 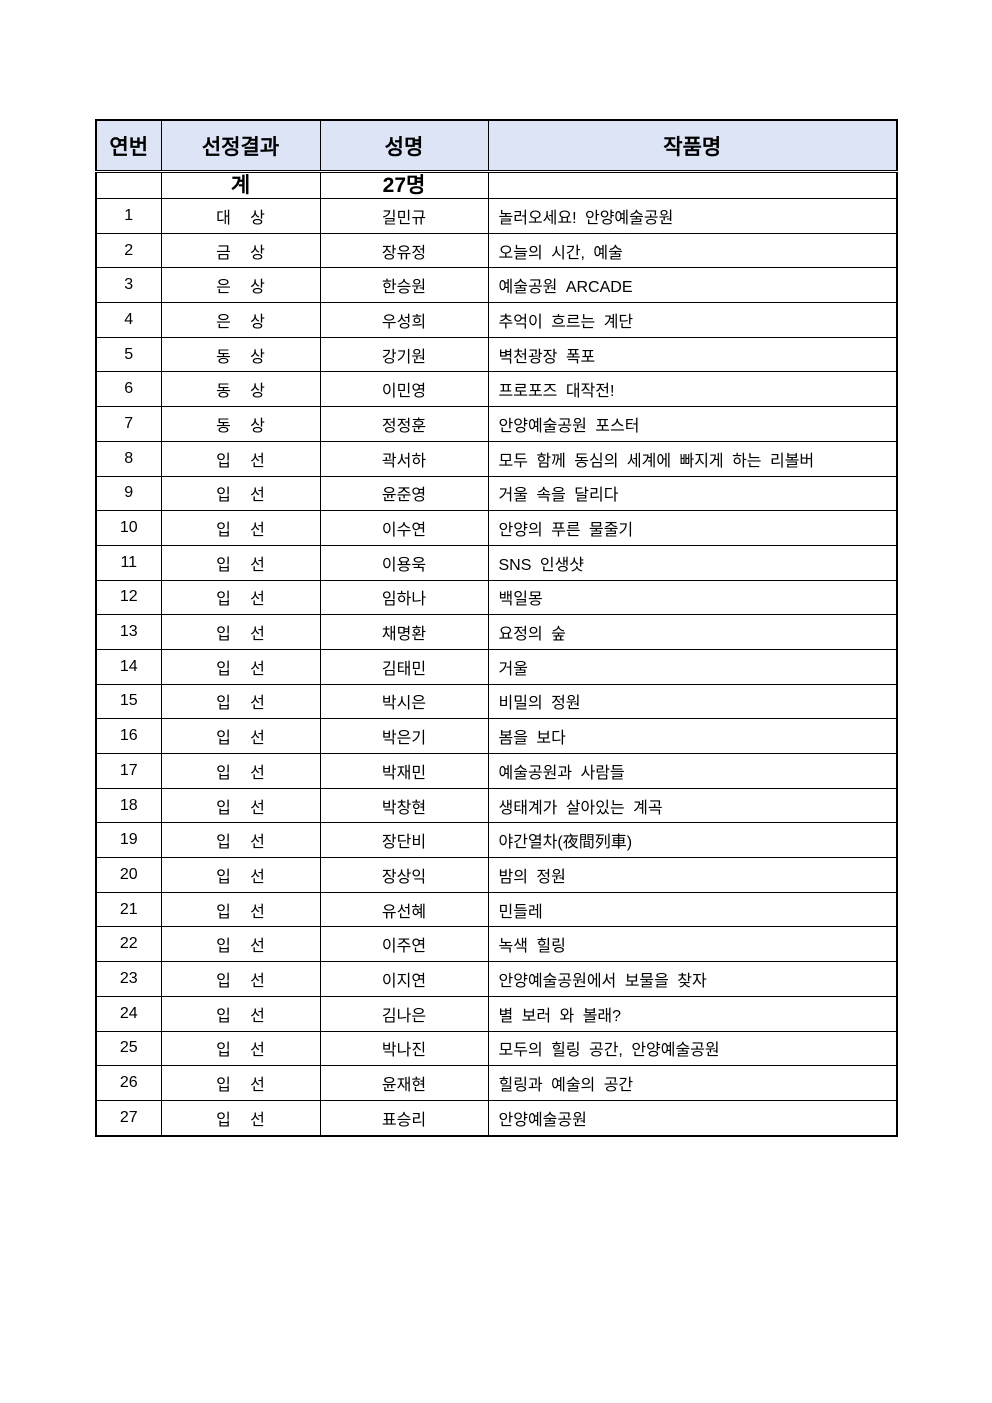 I want to click on row-number: 6, so click(x=128, y=389).